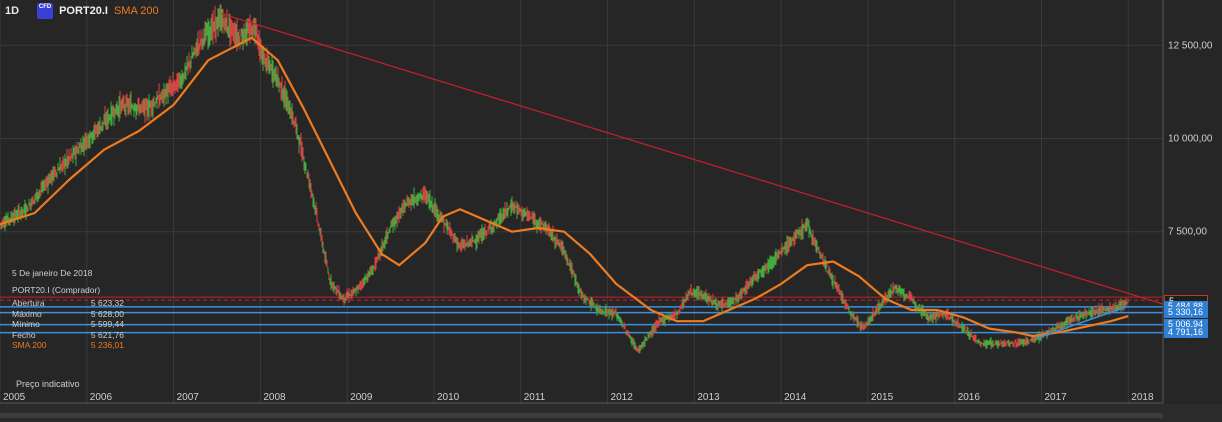 The width and height of the screenshot is (1222, 422). Describe the element at coordinates (274, 397) in the screenshot. I see `x-tick-label: 2008` at that location.